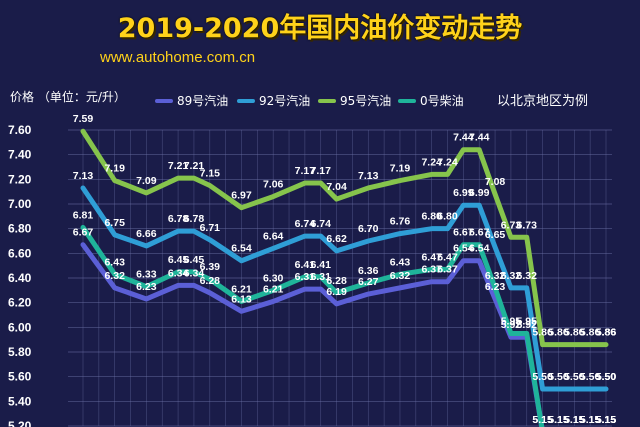 This screenshot has width=640, height=427. Describe the element at coordinates (20, 179) in the screenshot. I see `y-tick-label: 7.20` at that location.